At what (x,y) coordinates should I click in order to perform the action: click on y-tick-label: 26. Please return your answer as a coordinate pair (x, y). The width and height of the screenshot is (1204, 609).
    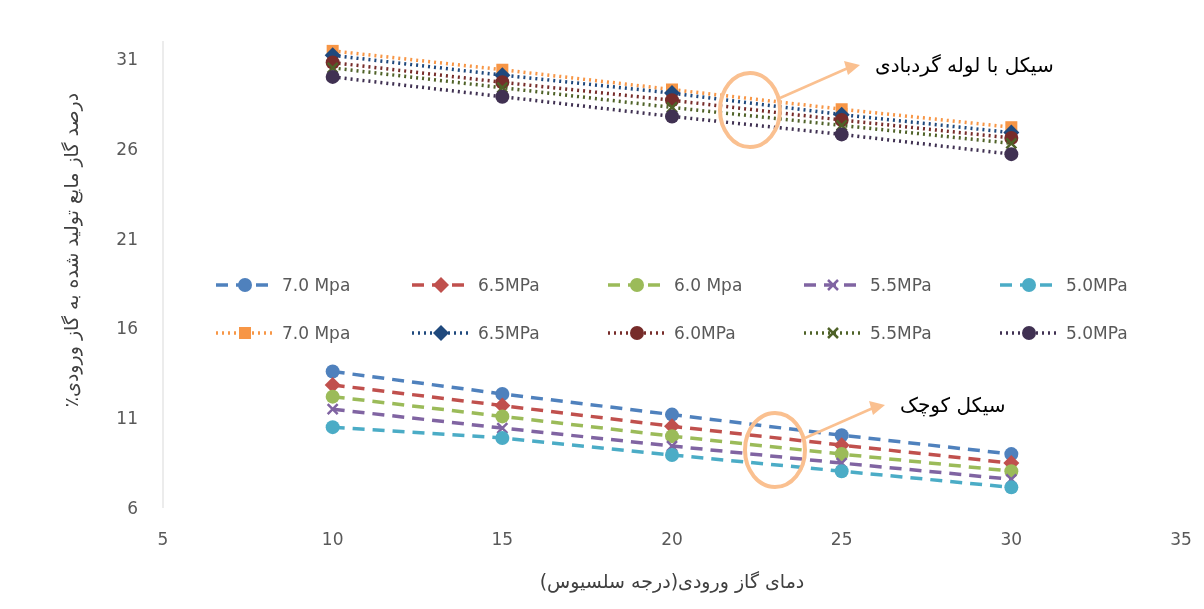
    Looking at the image, I should click on (127, 148).